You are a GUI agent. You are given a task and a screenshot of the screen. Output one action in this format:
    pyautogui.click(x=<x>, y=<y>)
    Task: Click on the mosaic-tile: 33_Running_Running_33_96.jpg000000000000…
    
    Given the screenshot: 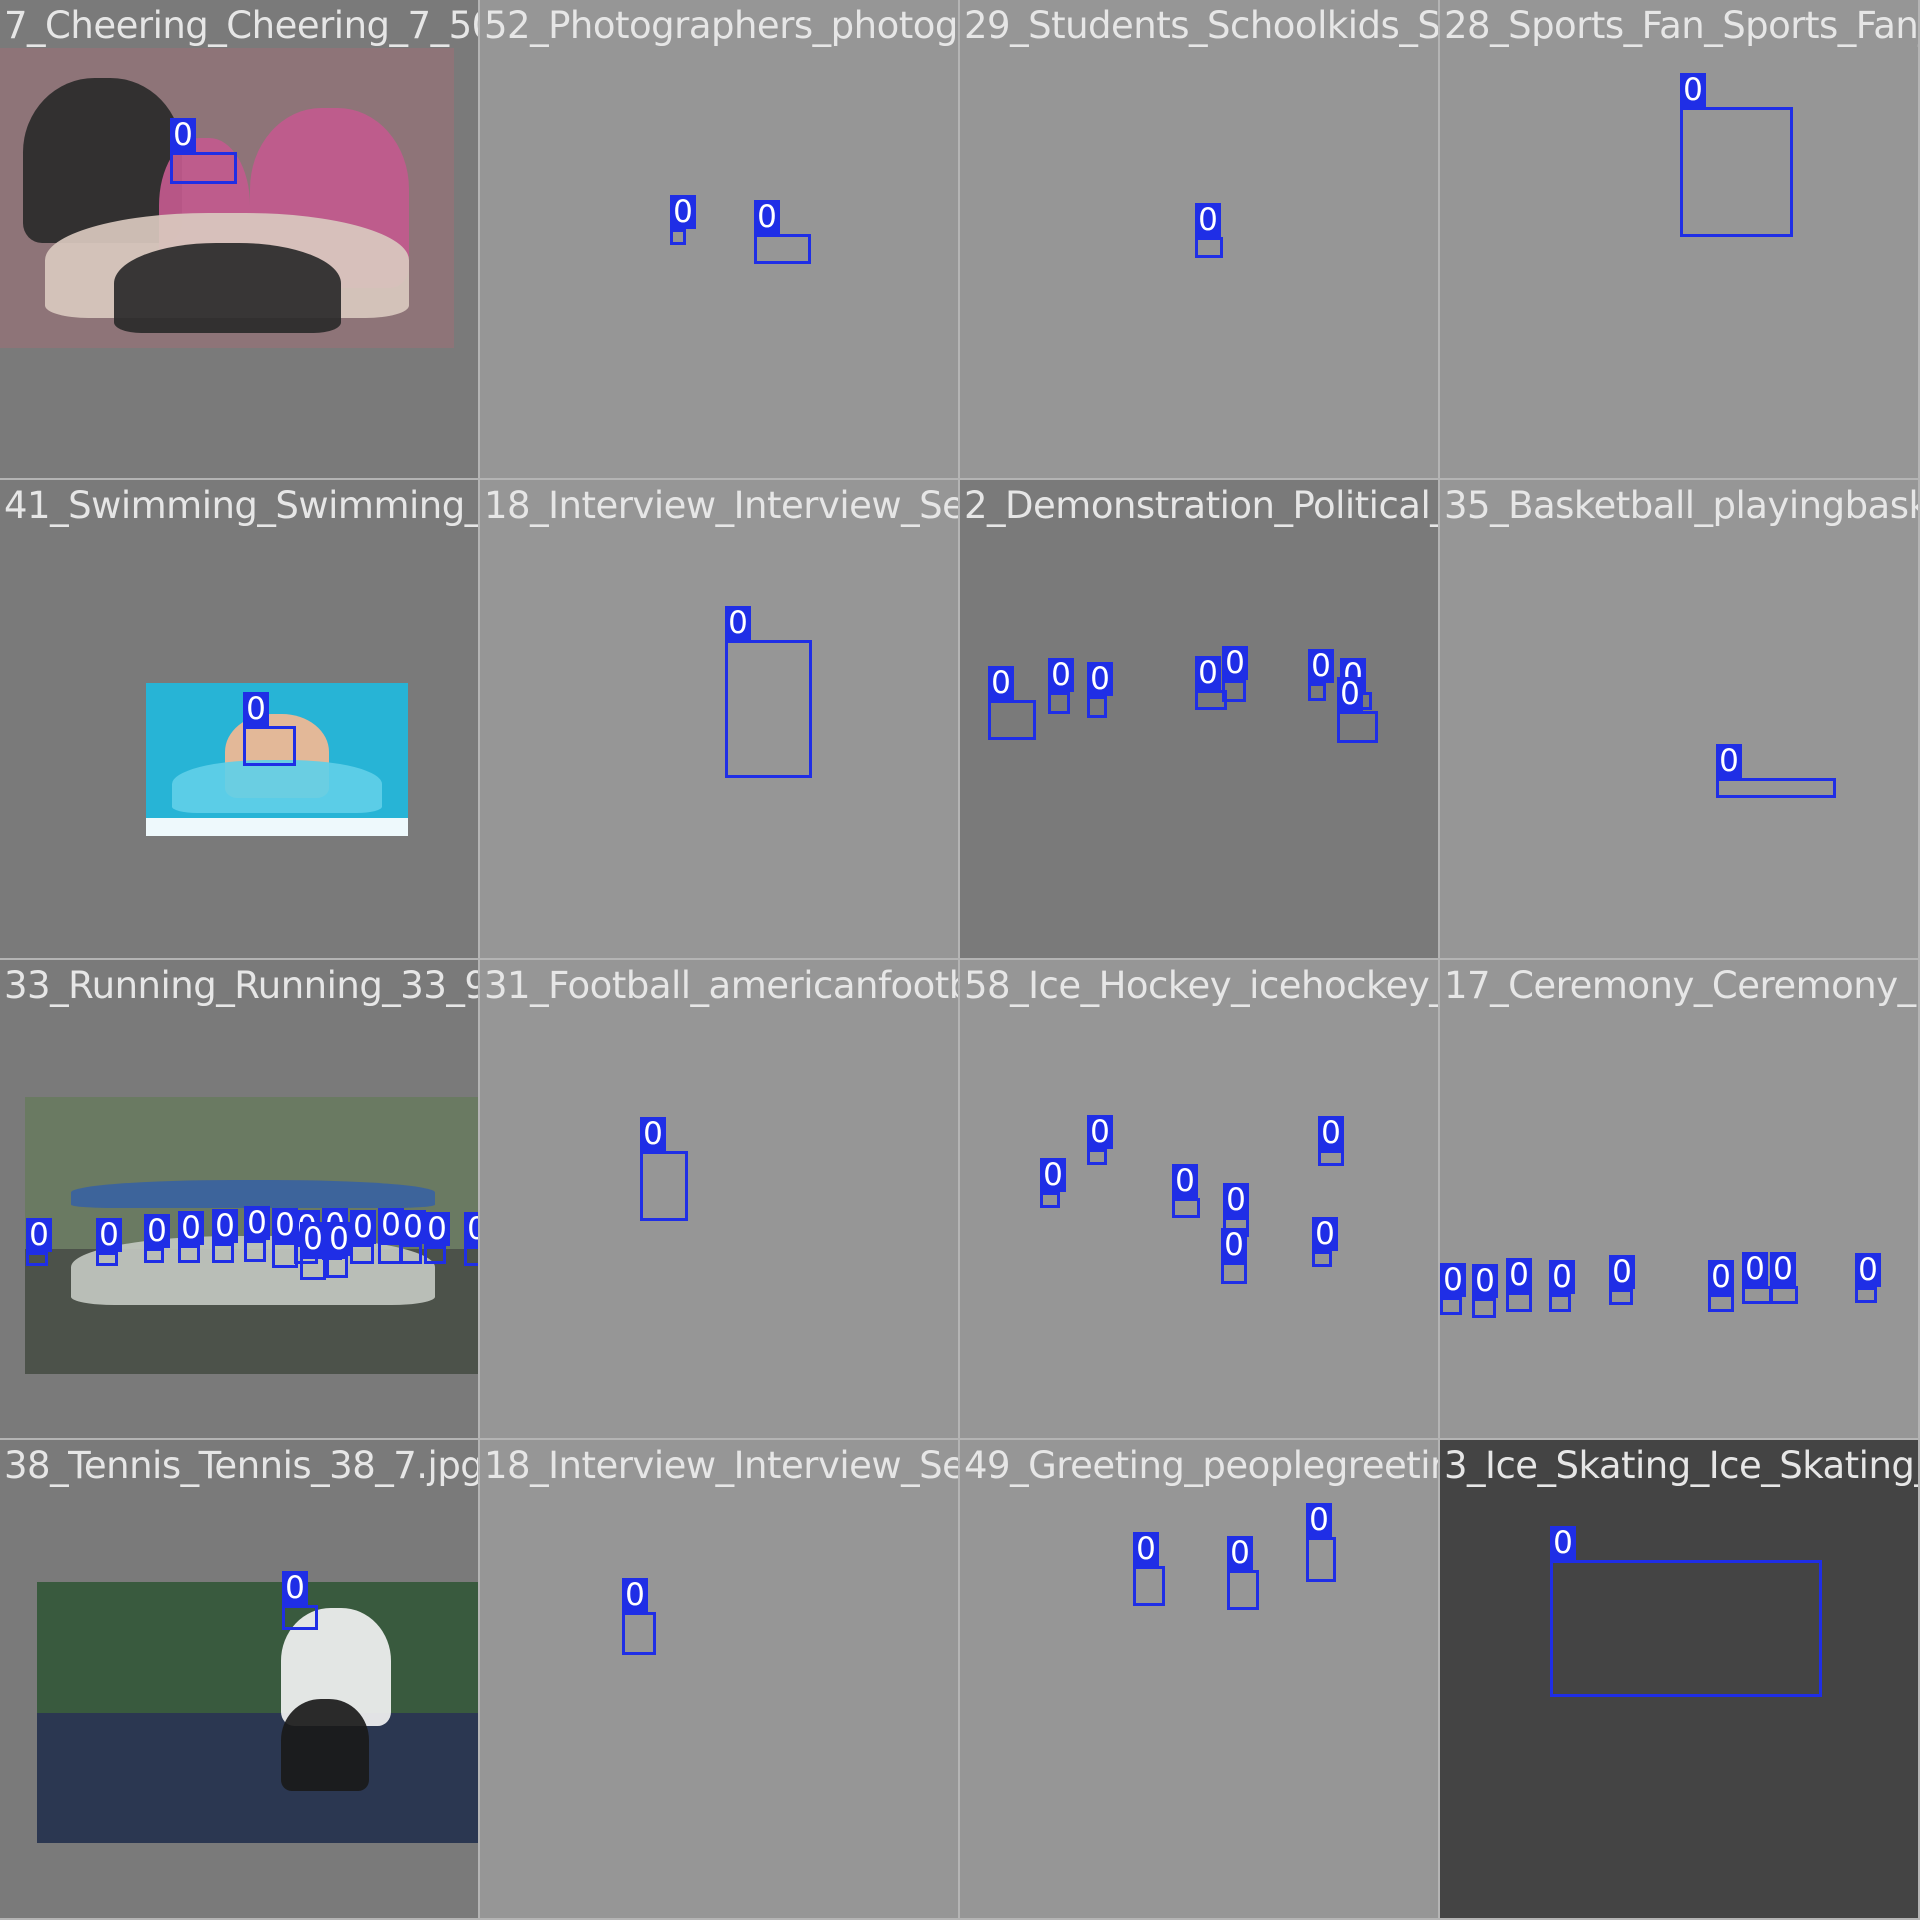 What is the action you would take?
    pyautogui.click(x=240, y=1200)
    